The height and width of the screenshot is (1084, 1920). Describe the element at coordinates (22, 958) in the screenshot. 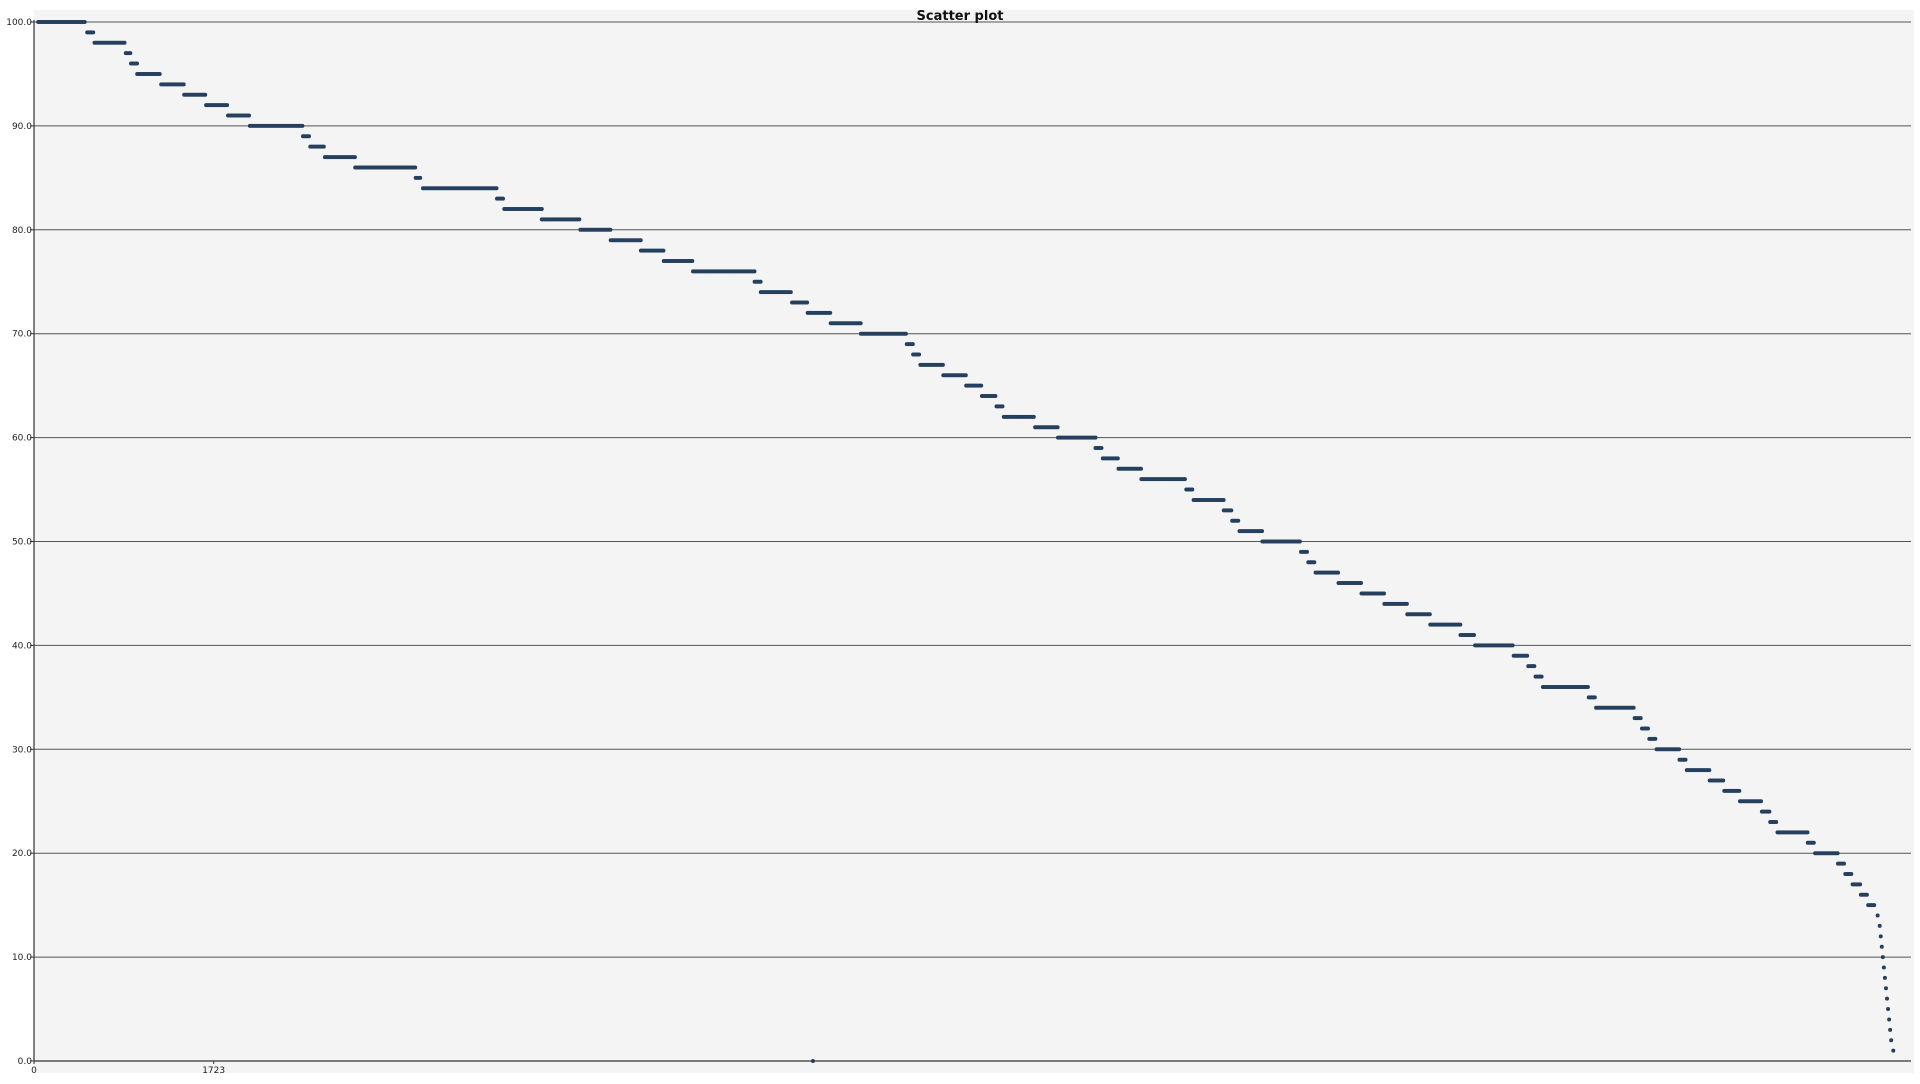

I see `y-tick-label: 10.0` at that location.